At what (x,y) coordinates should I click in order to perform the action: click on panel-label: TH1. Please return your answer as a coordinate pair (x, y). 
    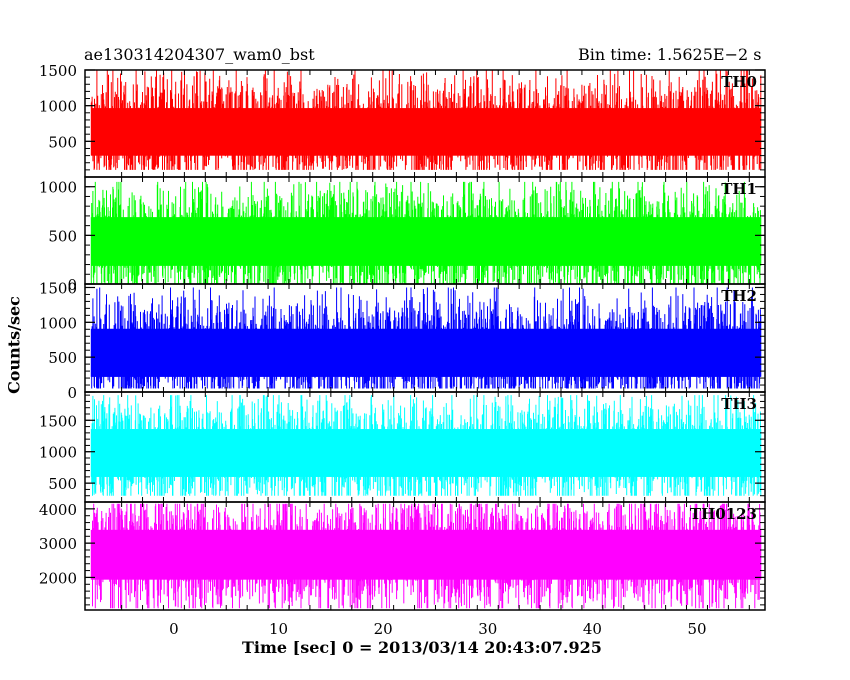
    Looking at the image, I should click on (739, 189).